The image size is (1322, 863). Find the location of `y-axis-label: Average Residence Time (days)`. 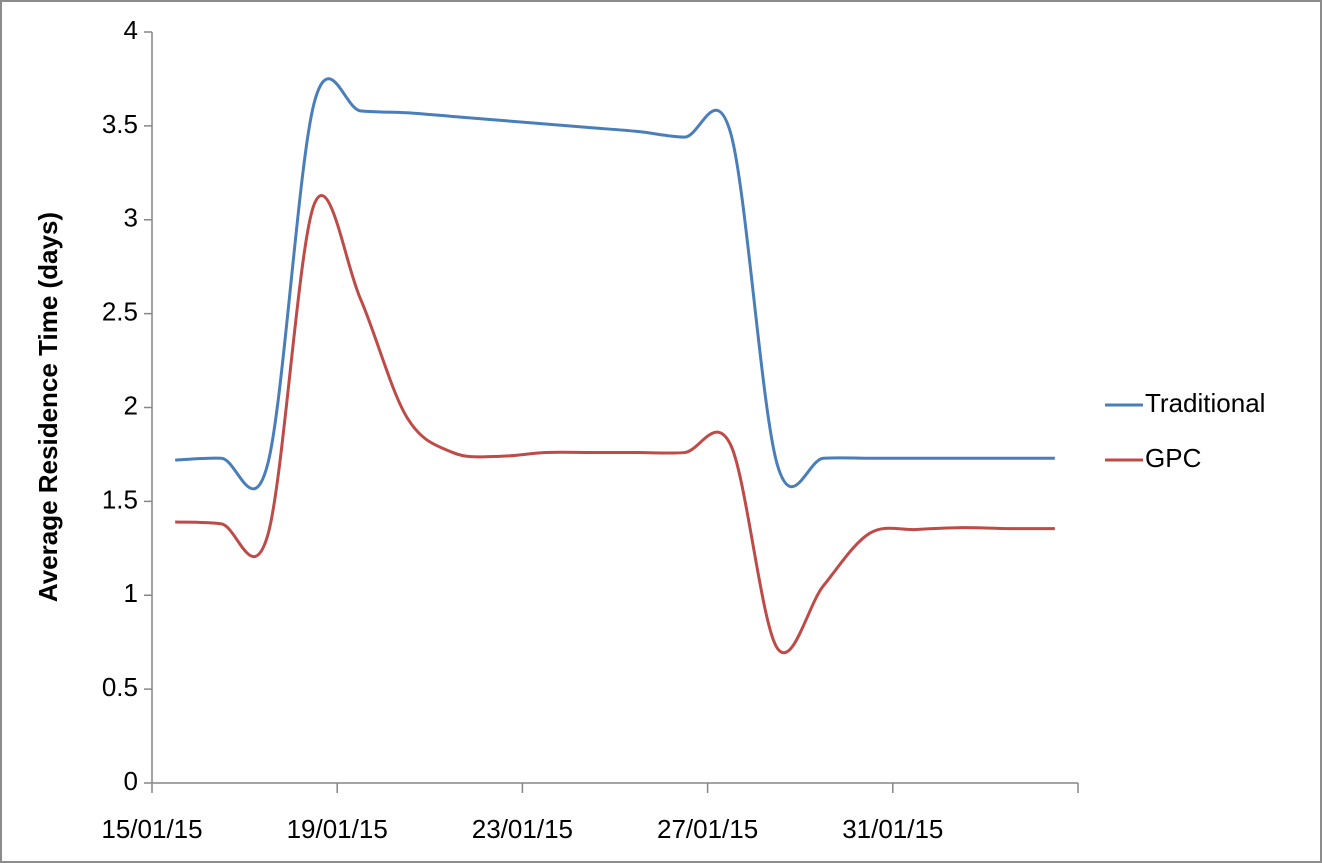

y-axis-label: Average Residence Time (days) is located at coordinates (48, 407).